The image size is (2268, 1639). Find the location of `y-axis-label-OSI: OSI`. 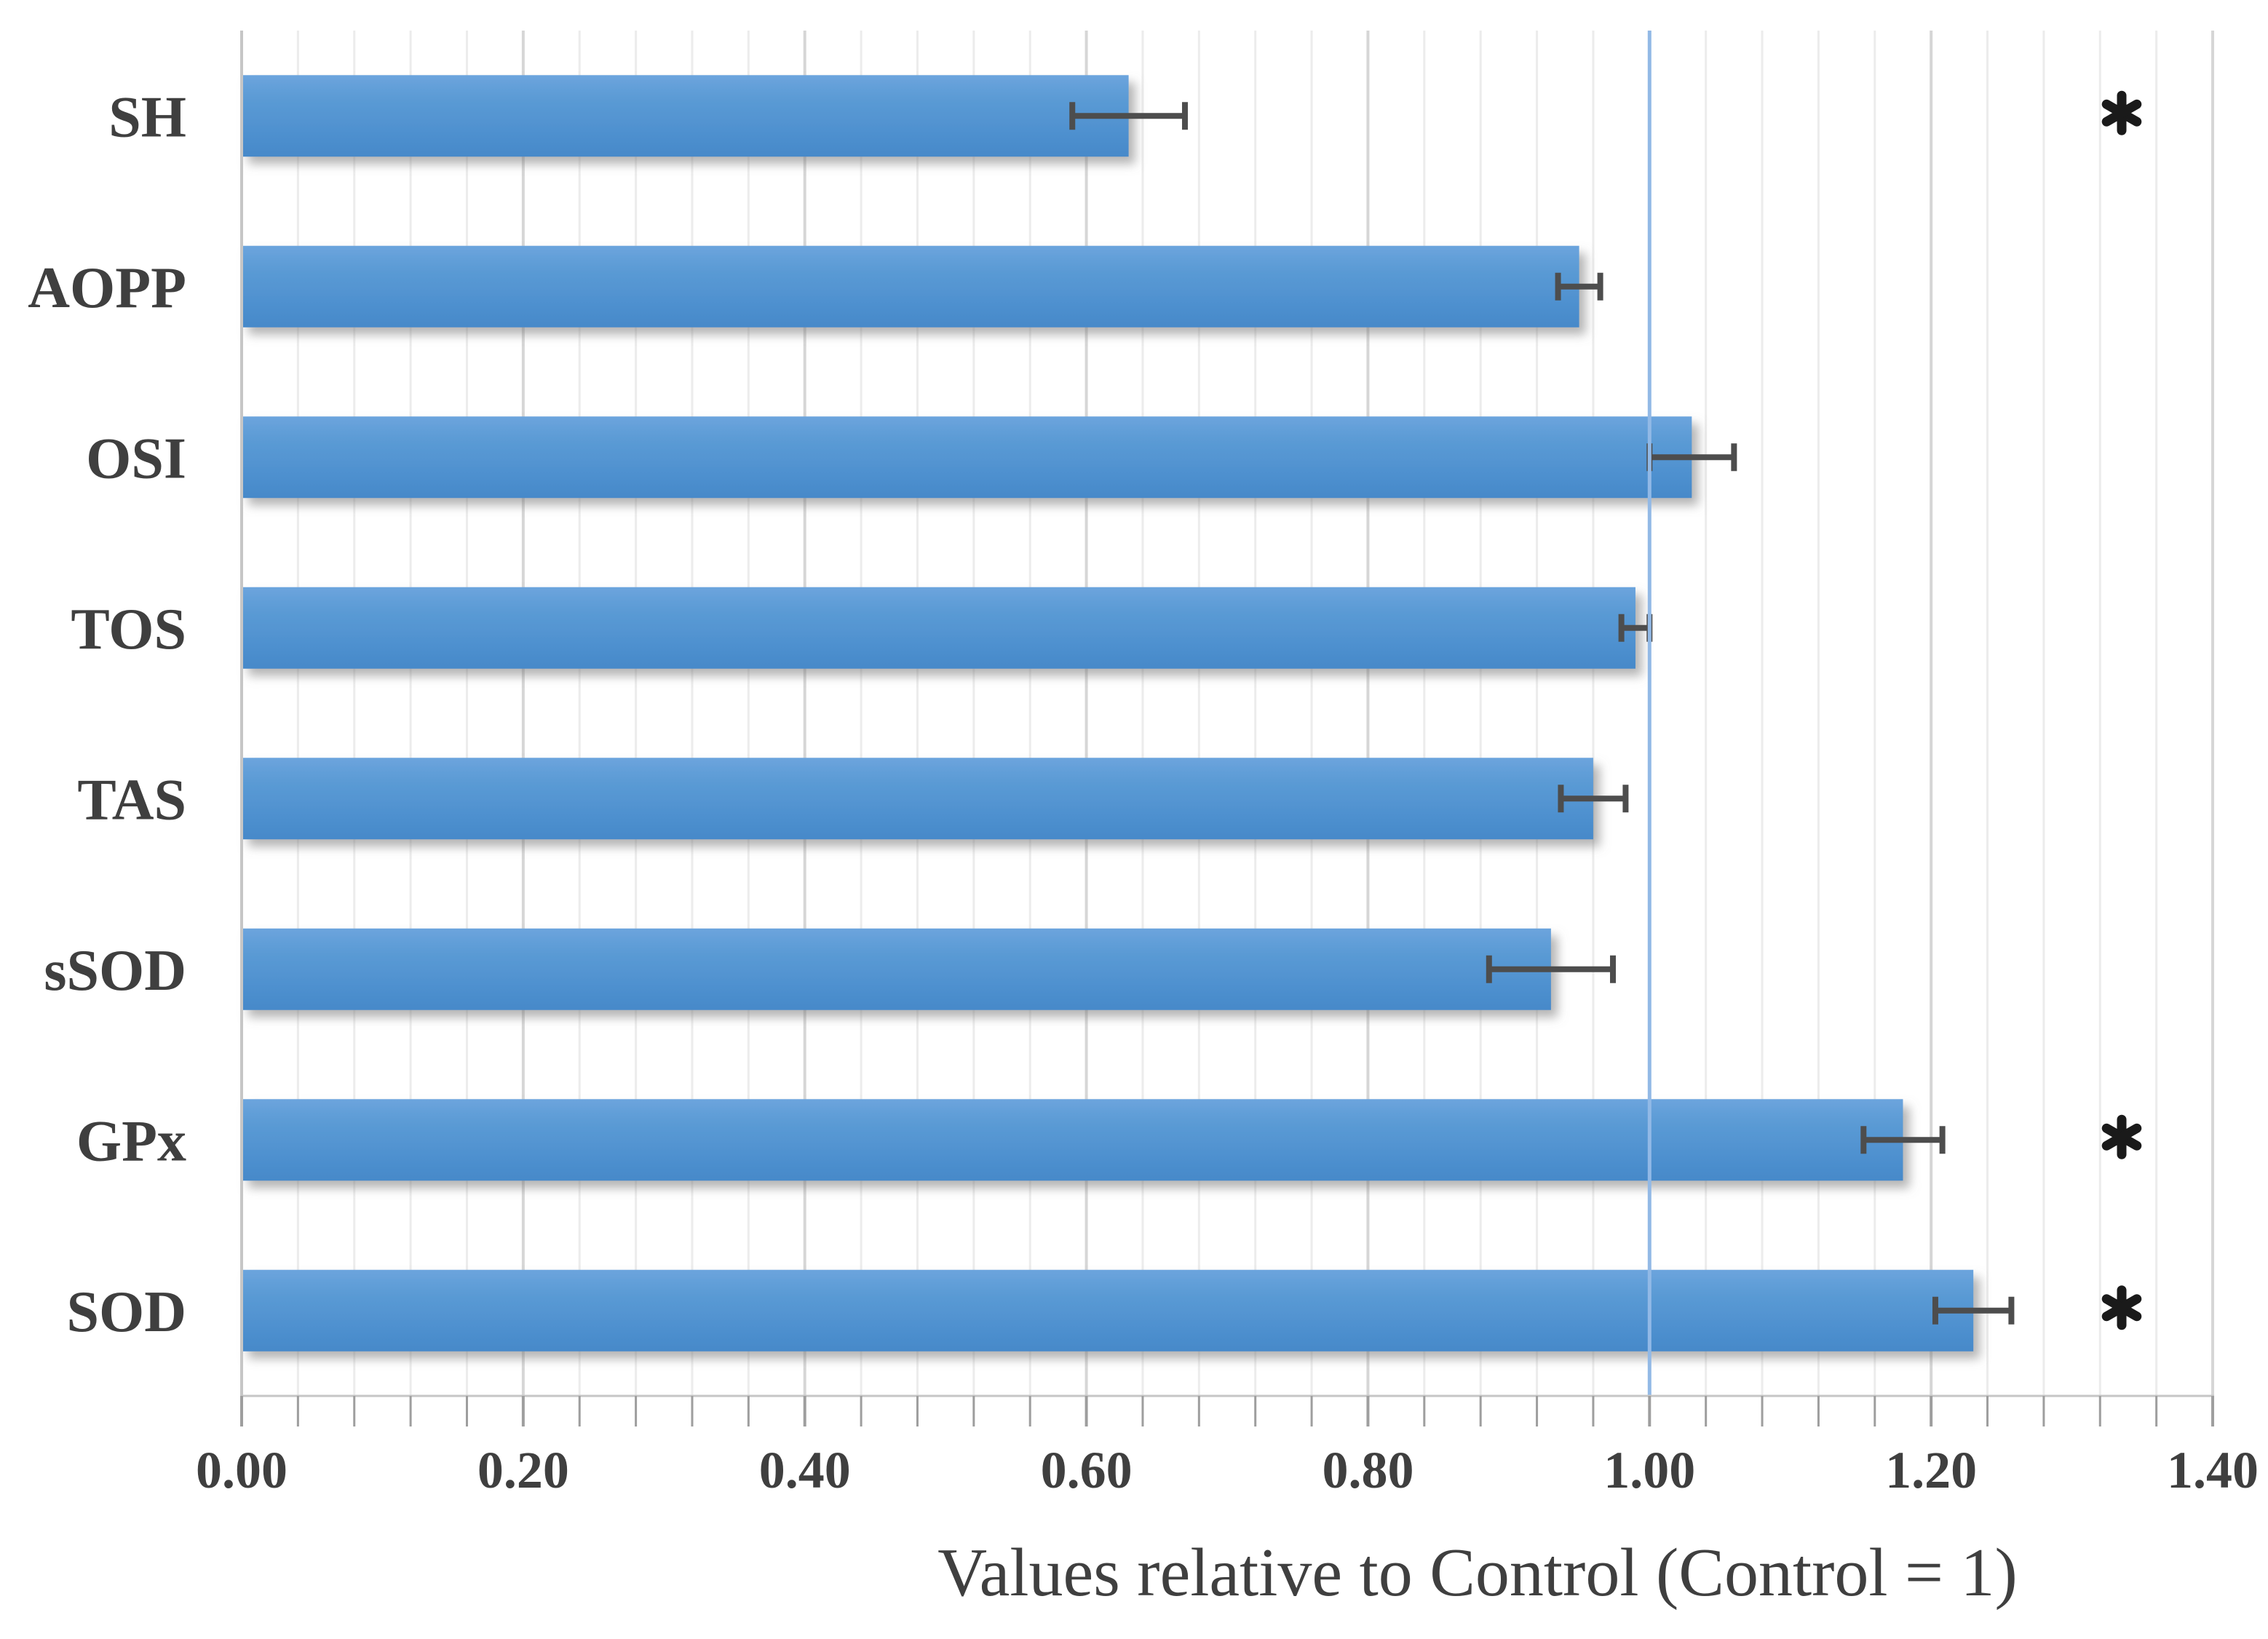

y-axis-label-OSI: OSI is located at coordinates (136, 458).